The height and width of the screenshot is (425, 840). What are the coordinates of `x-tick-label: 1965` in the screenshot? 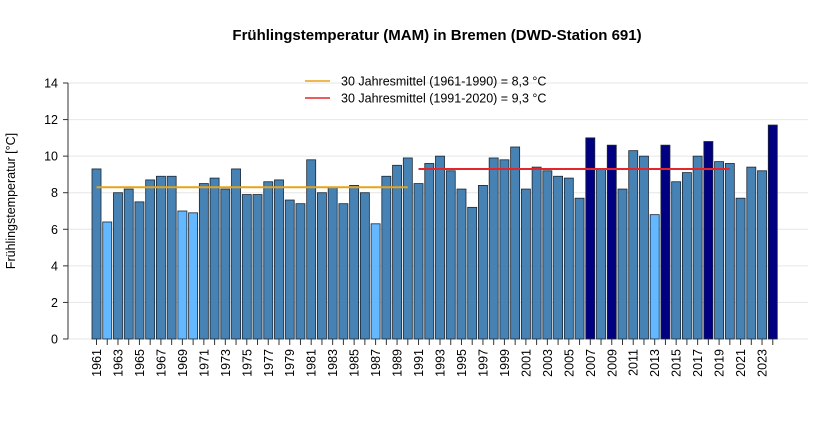 It's located at (140, 363).